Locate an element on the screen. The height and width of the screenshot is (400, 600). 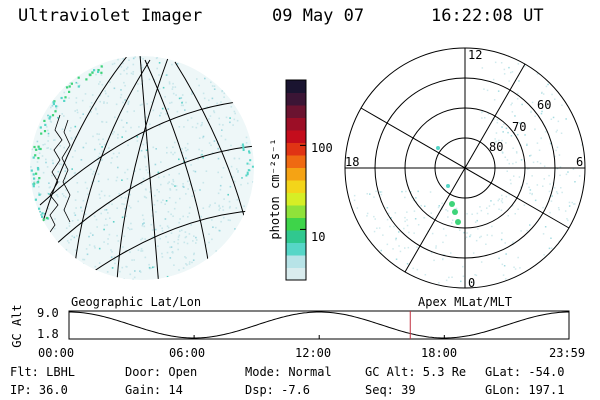
status-gcalt: GC Alt: 5.3 Re is located at coordinates (416, 372).